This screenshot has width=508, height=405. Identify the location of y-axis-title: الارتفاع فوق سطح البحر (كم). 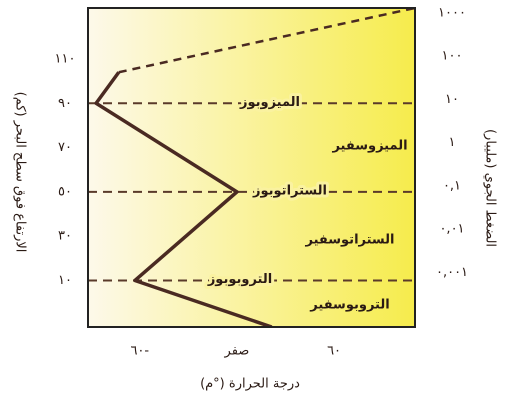
(20, 172).